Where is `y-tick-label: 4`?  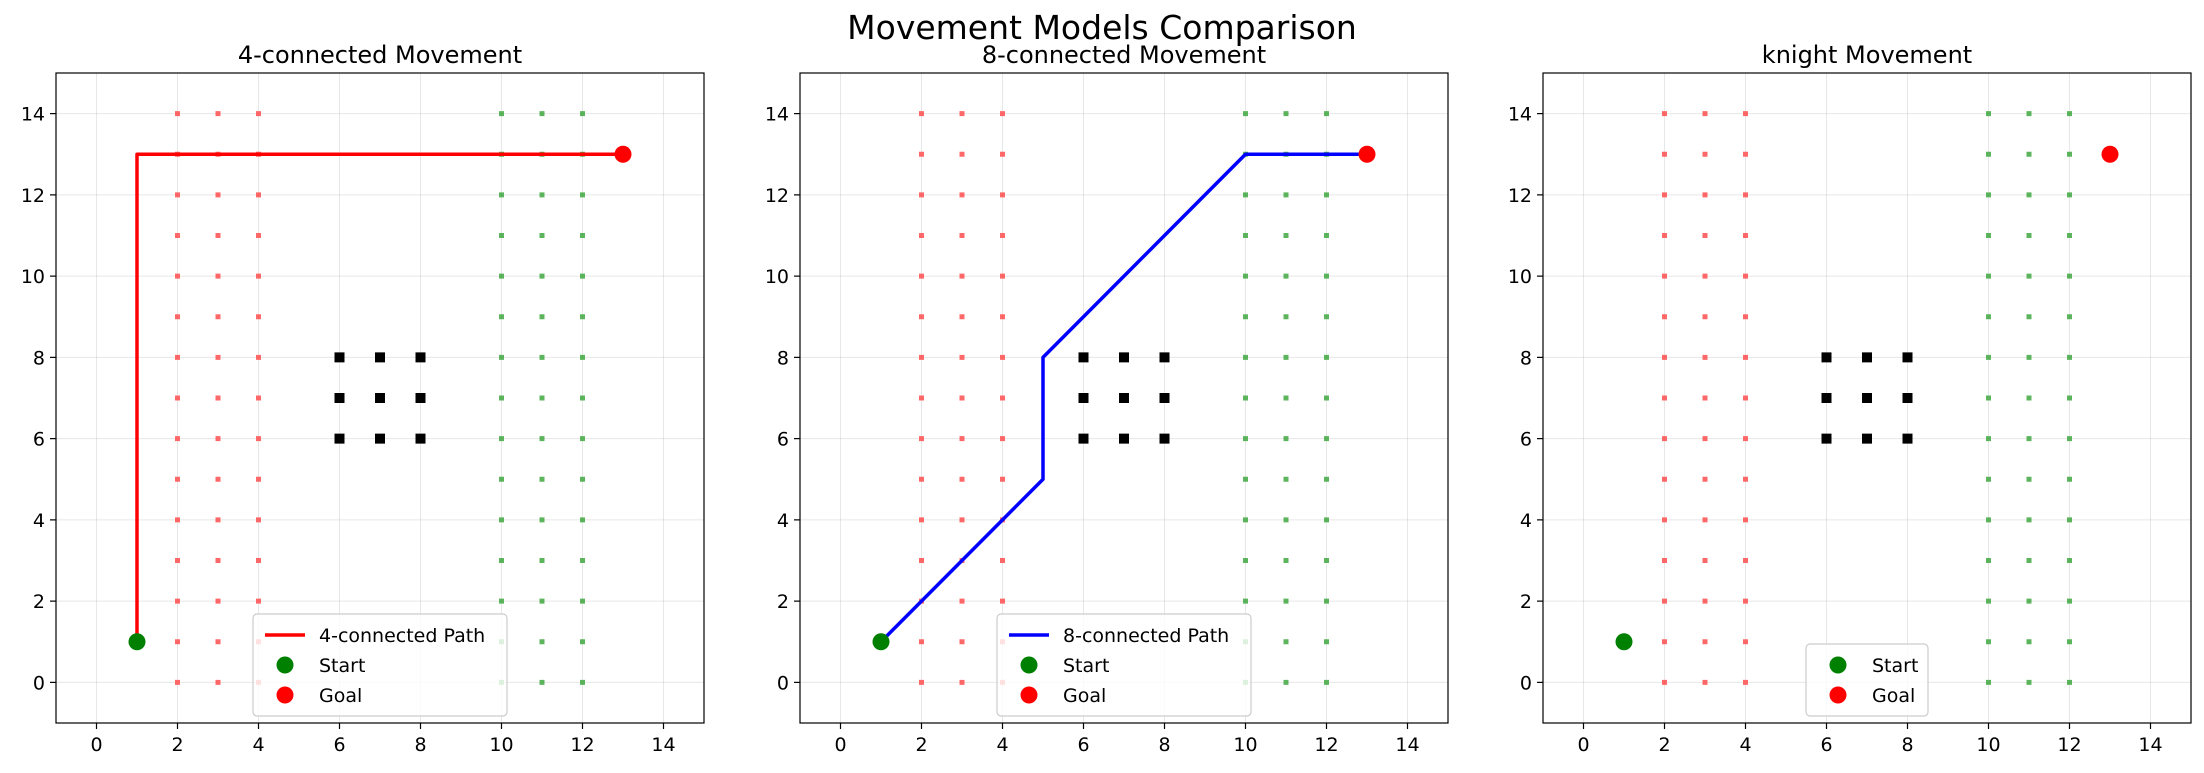
y-tick-label: 4 is located at coordinates (1526, 521).